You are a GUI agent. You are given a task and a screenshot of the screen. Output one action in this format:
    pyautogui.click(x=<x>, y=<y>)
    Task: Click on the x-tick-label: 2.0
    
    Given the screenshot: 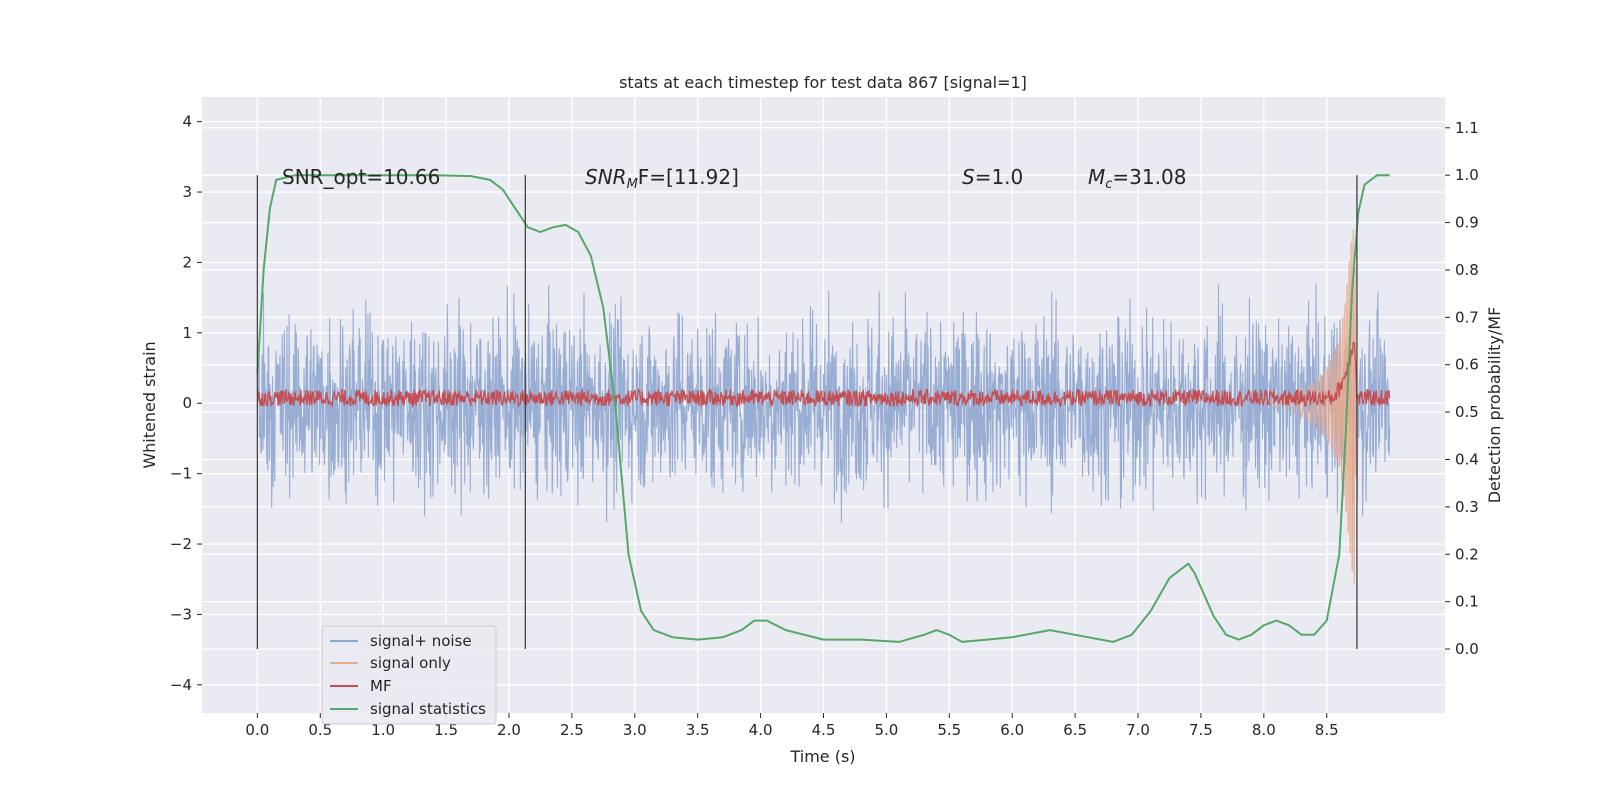 What is the action you would take?
    pyautogui.click(x=509, y=730)
    